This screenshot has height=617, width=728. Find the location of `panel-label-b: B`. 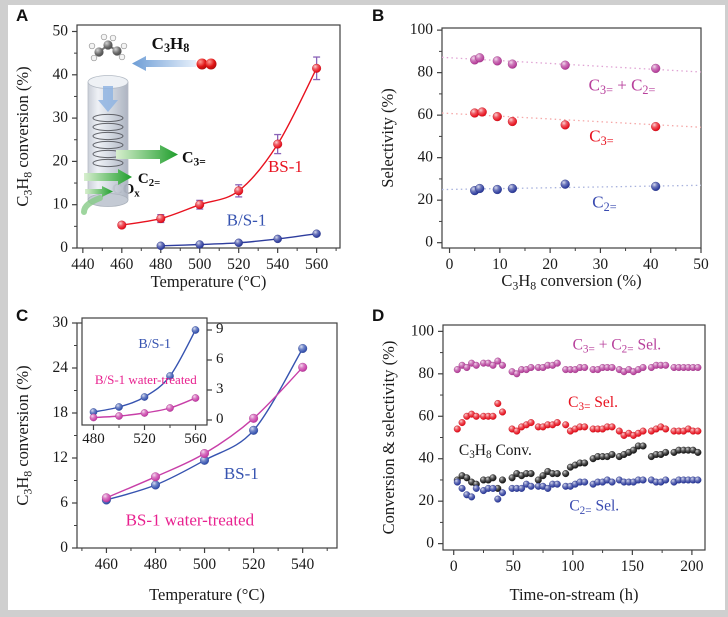

panel-label-b: B is located at coordinates (378, 15).